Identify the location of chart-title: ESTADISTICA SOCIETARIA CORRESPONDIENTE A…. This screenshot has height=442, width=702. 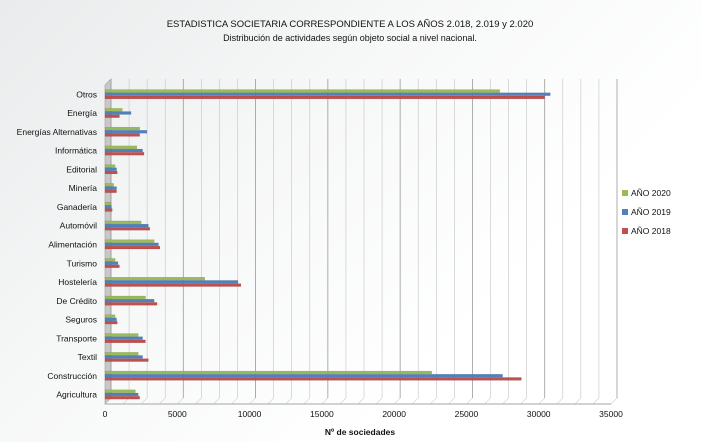
(350, 24).